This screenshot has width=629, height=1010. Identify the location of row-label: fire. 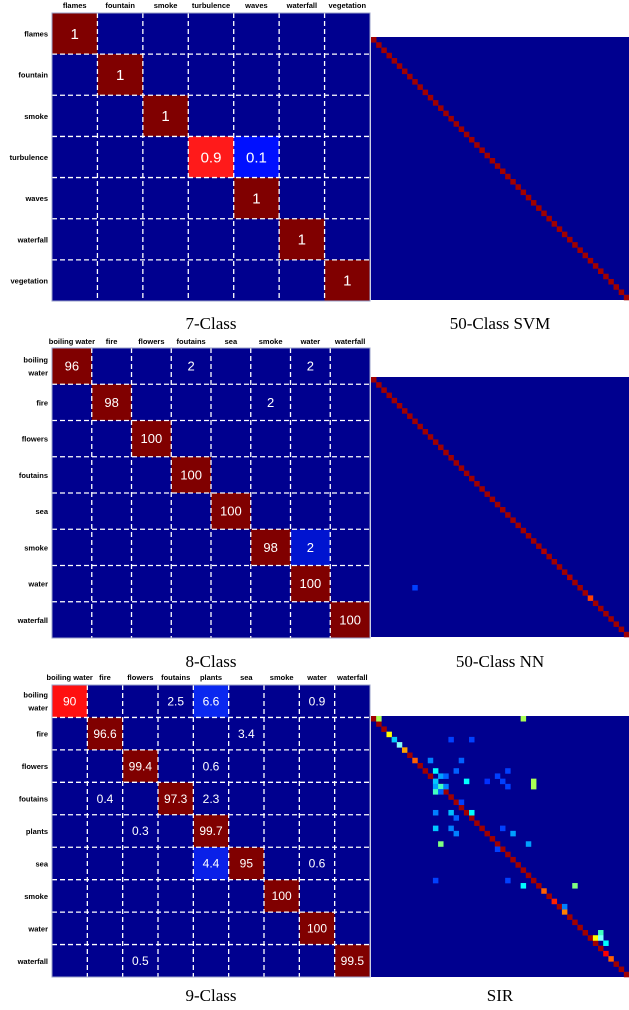
(42, 402).